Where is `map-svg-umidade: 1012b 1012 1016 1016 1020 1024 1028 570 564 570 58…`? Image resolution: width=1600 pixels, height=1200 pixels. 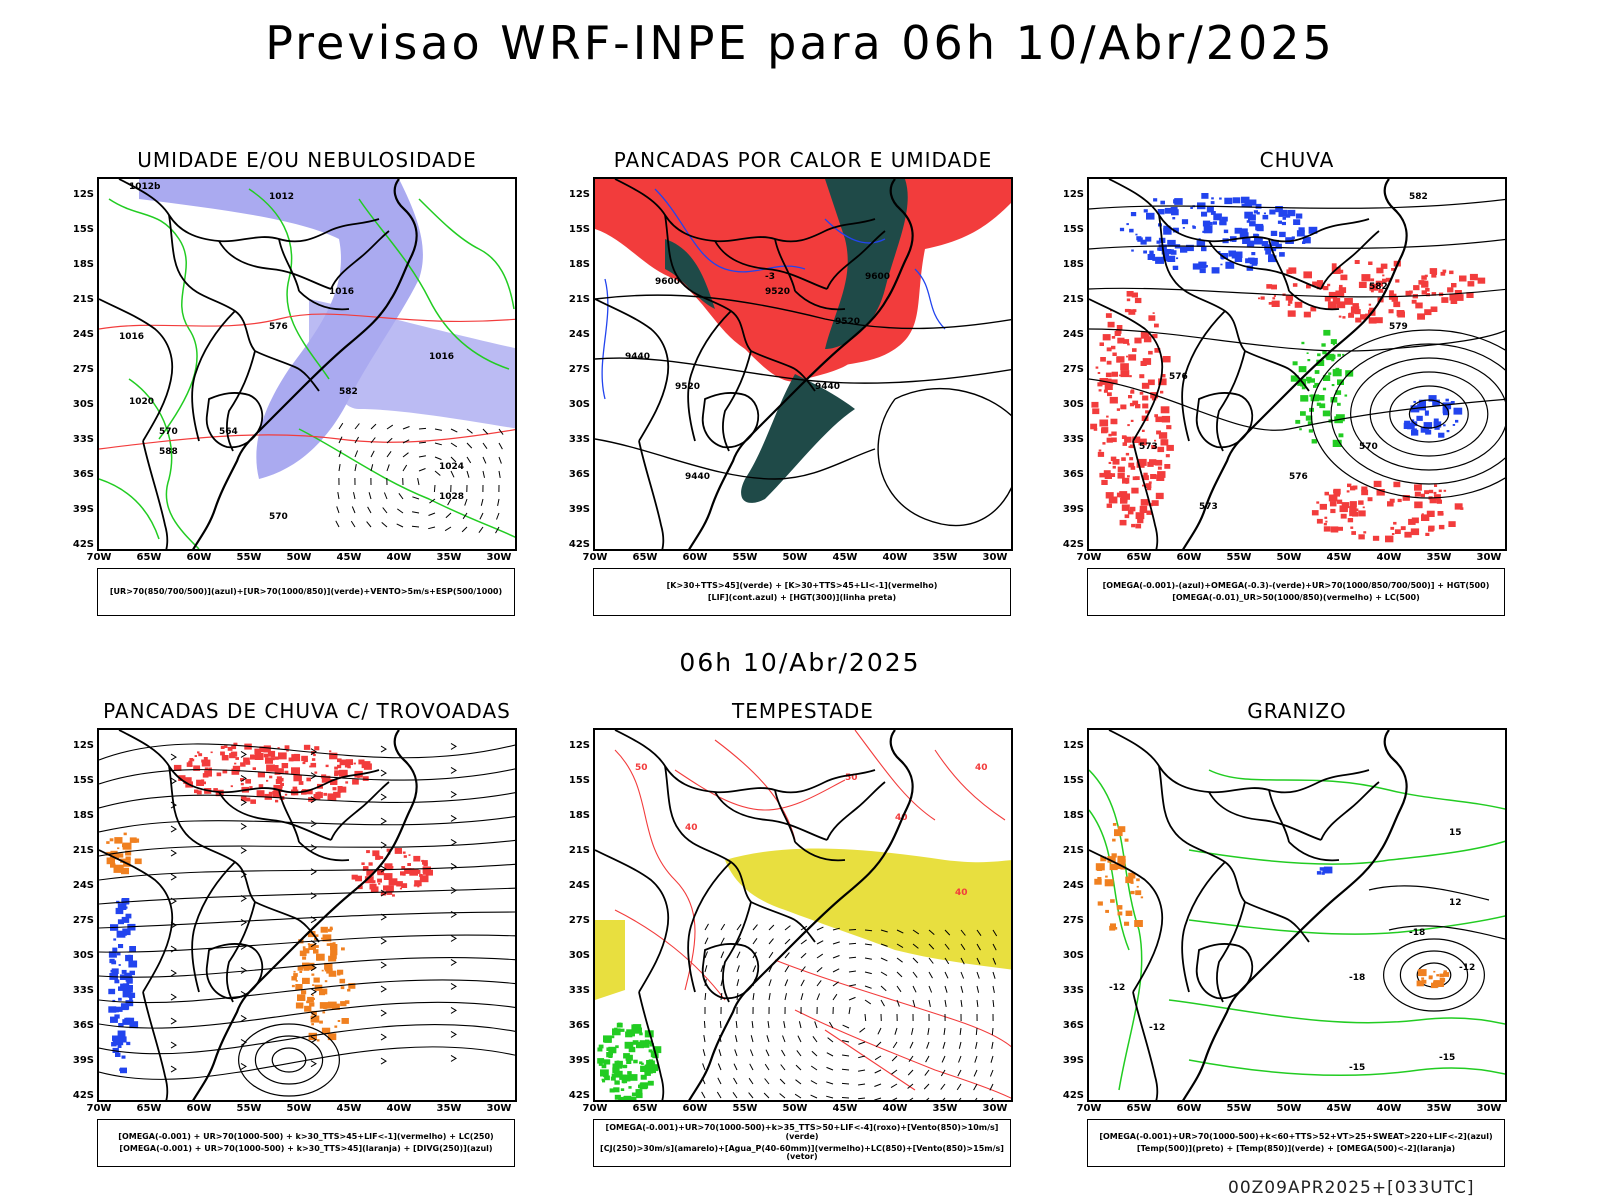
map-svg-umidade: 1012b 1012 1016 1016 1020 1024 1028 570 564 570 58… is located at coordinates (307, 364).